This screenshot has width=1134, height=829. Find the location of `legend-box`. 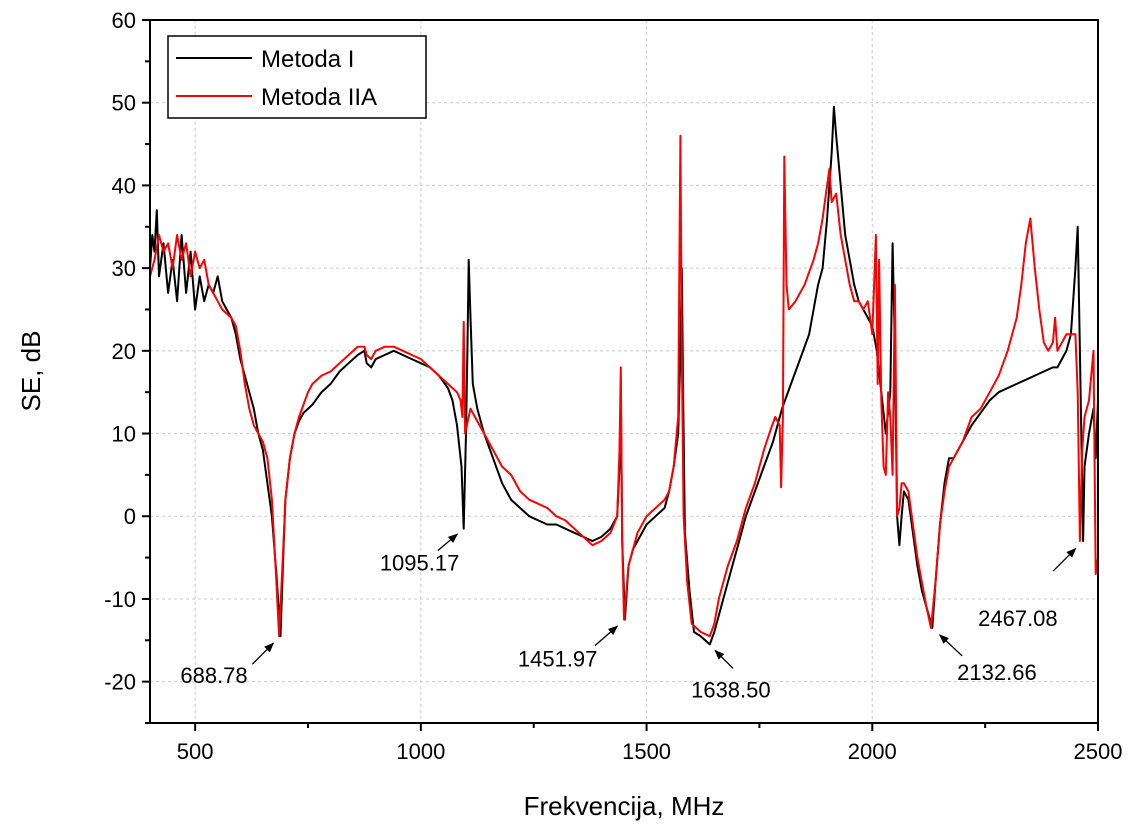

legend-box is located at coordinates (297, 77).